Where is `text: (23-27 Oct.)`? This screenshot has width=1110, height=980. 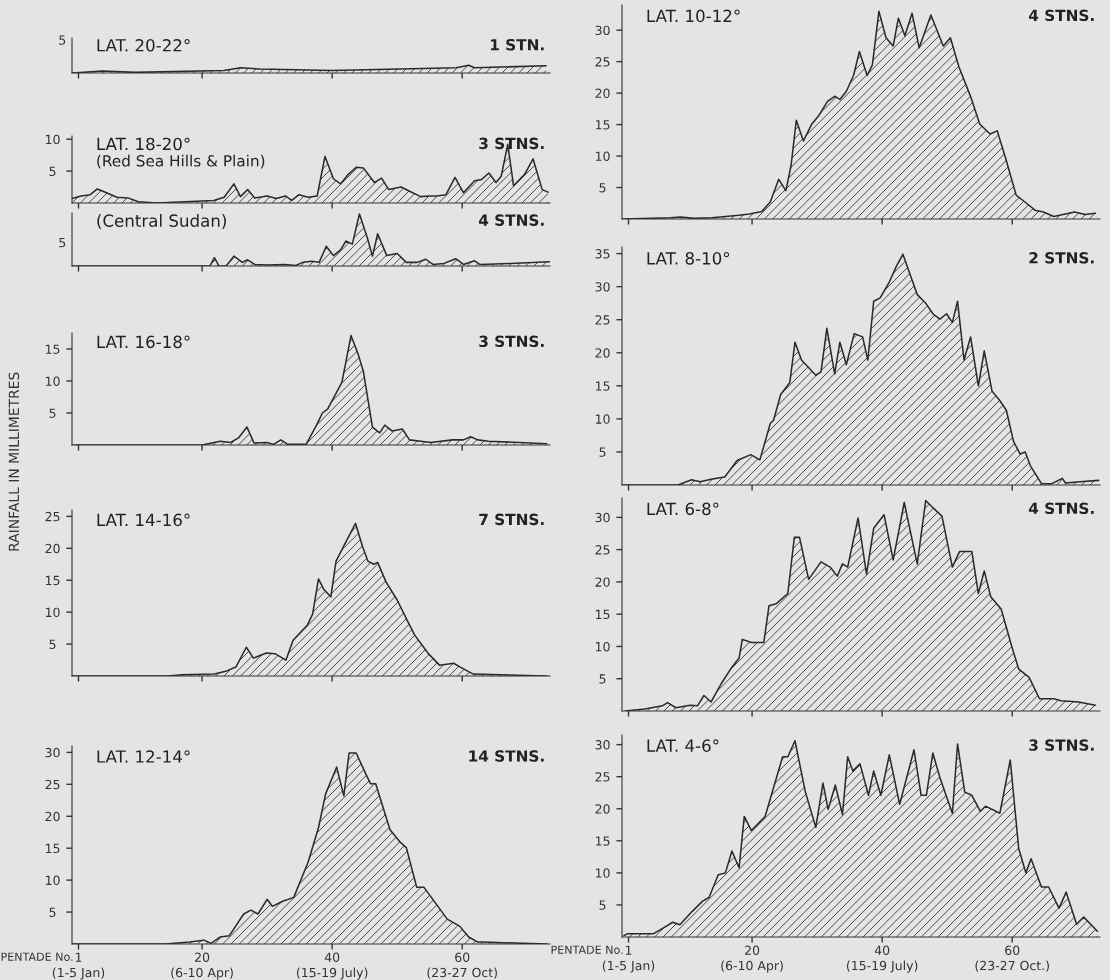
text: (23-27 Oct.) is located at coordinates (1012, 966).